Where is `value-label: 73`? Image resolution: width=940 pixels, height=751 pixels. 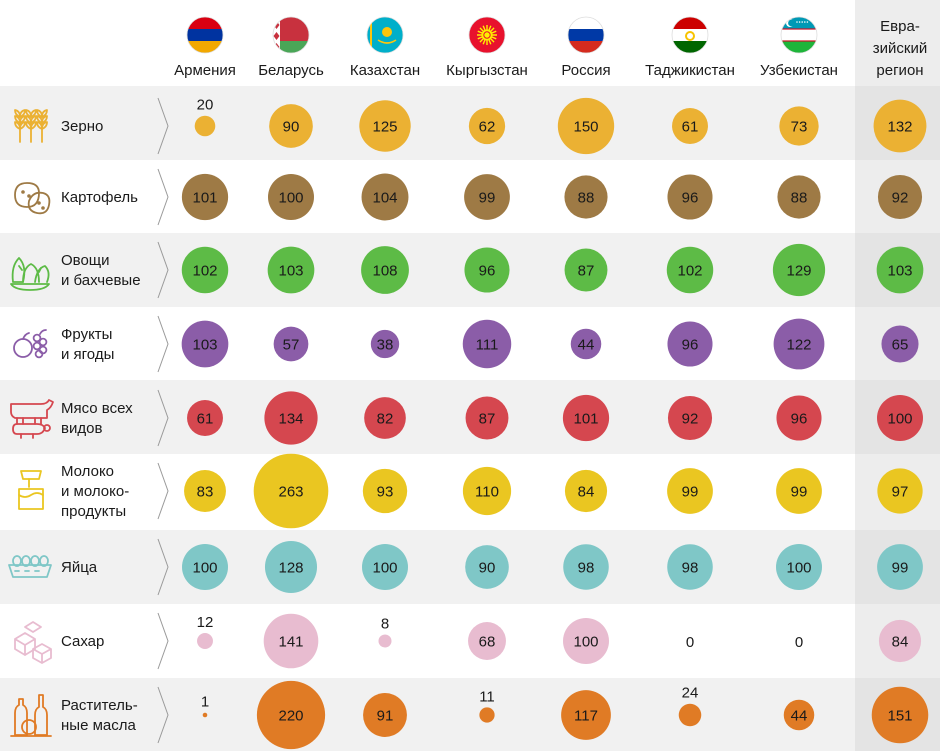
value-label: 73 is located at coordinates (799, 127).